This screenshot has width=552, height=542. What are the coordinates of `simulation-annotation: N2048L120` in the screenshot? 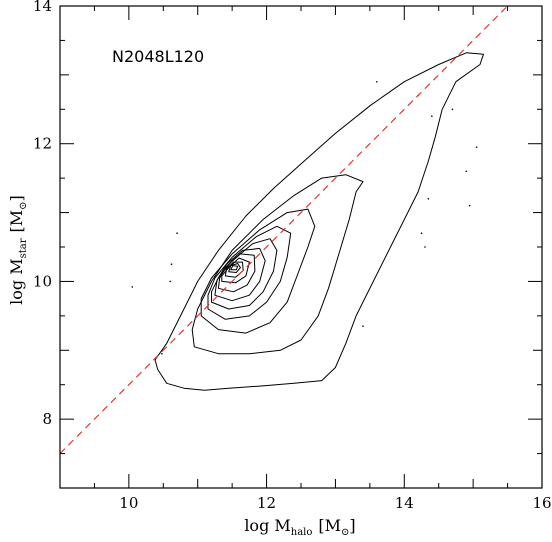 It's located at (158, 56).